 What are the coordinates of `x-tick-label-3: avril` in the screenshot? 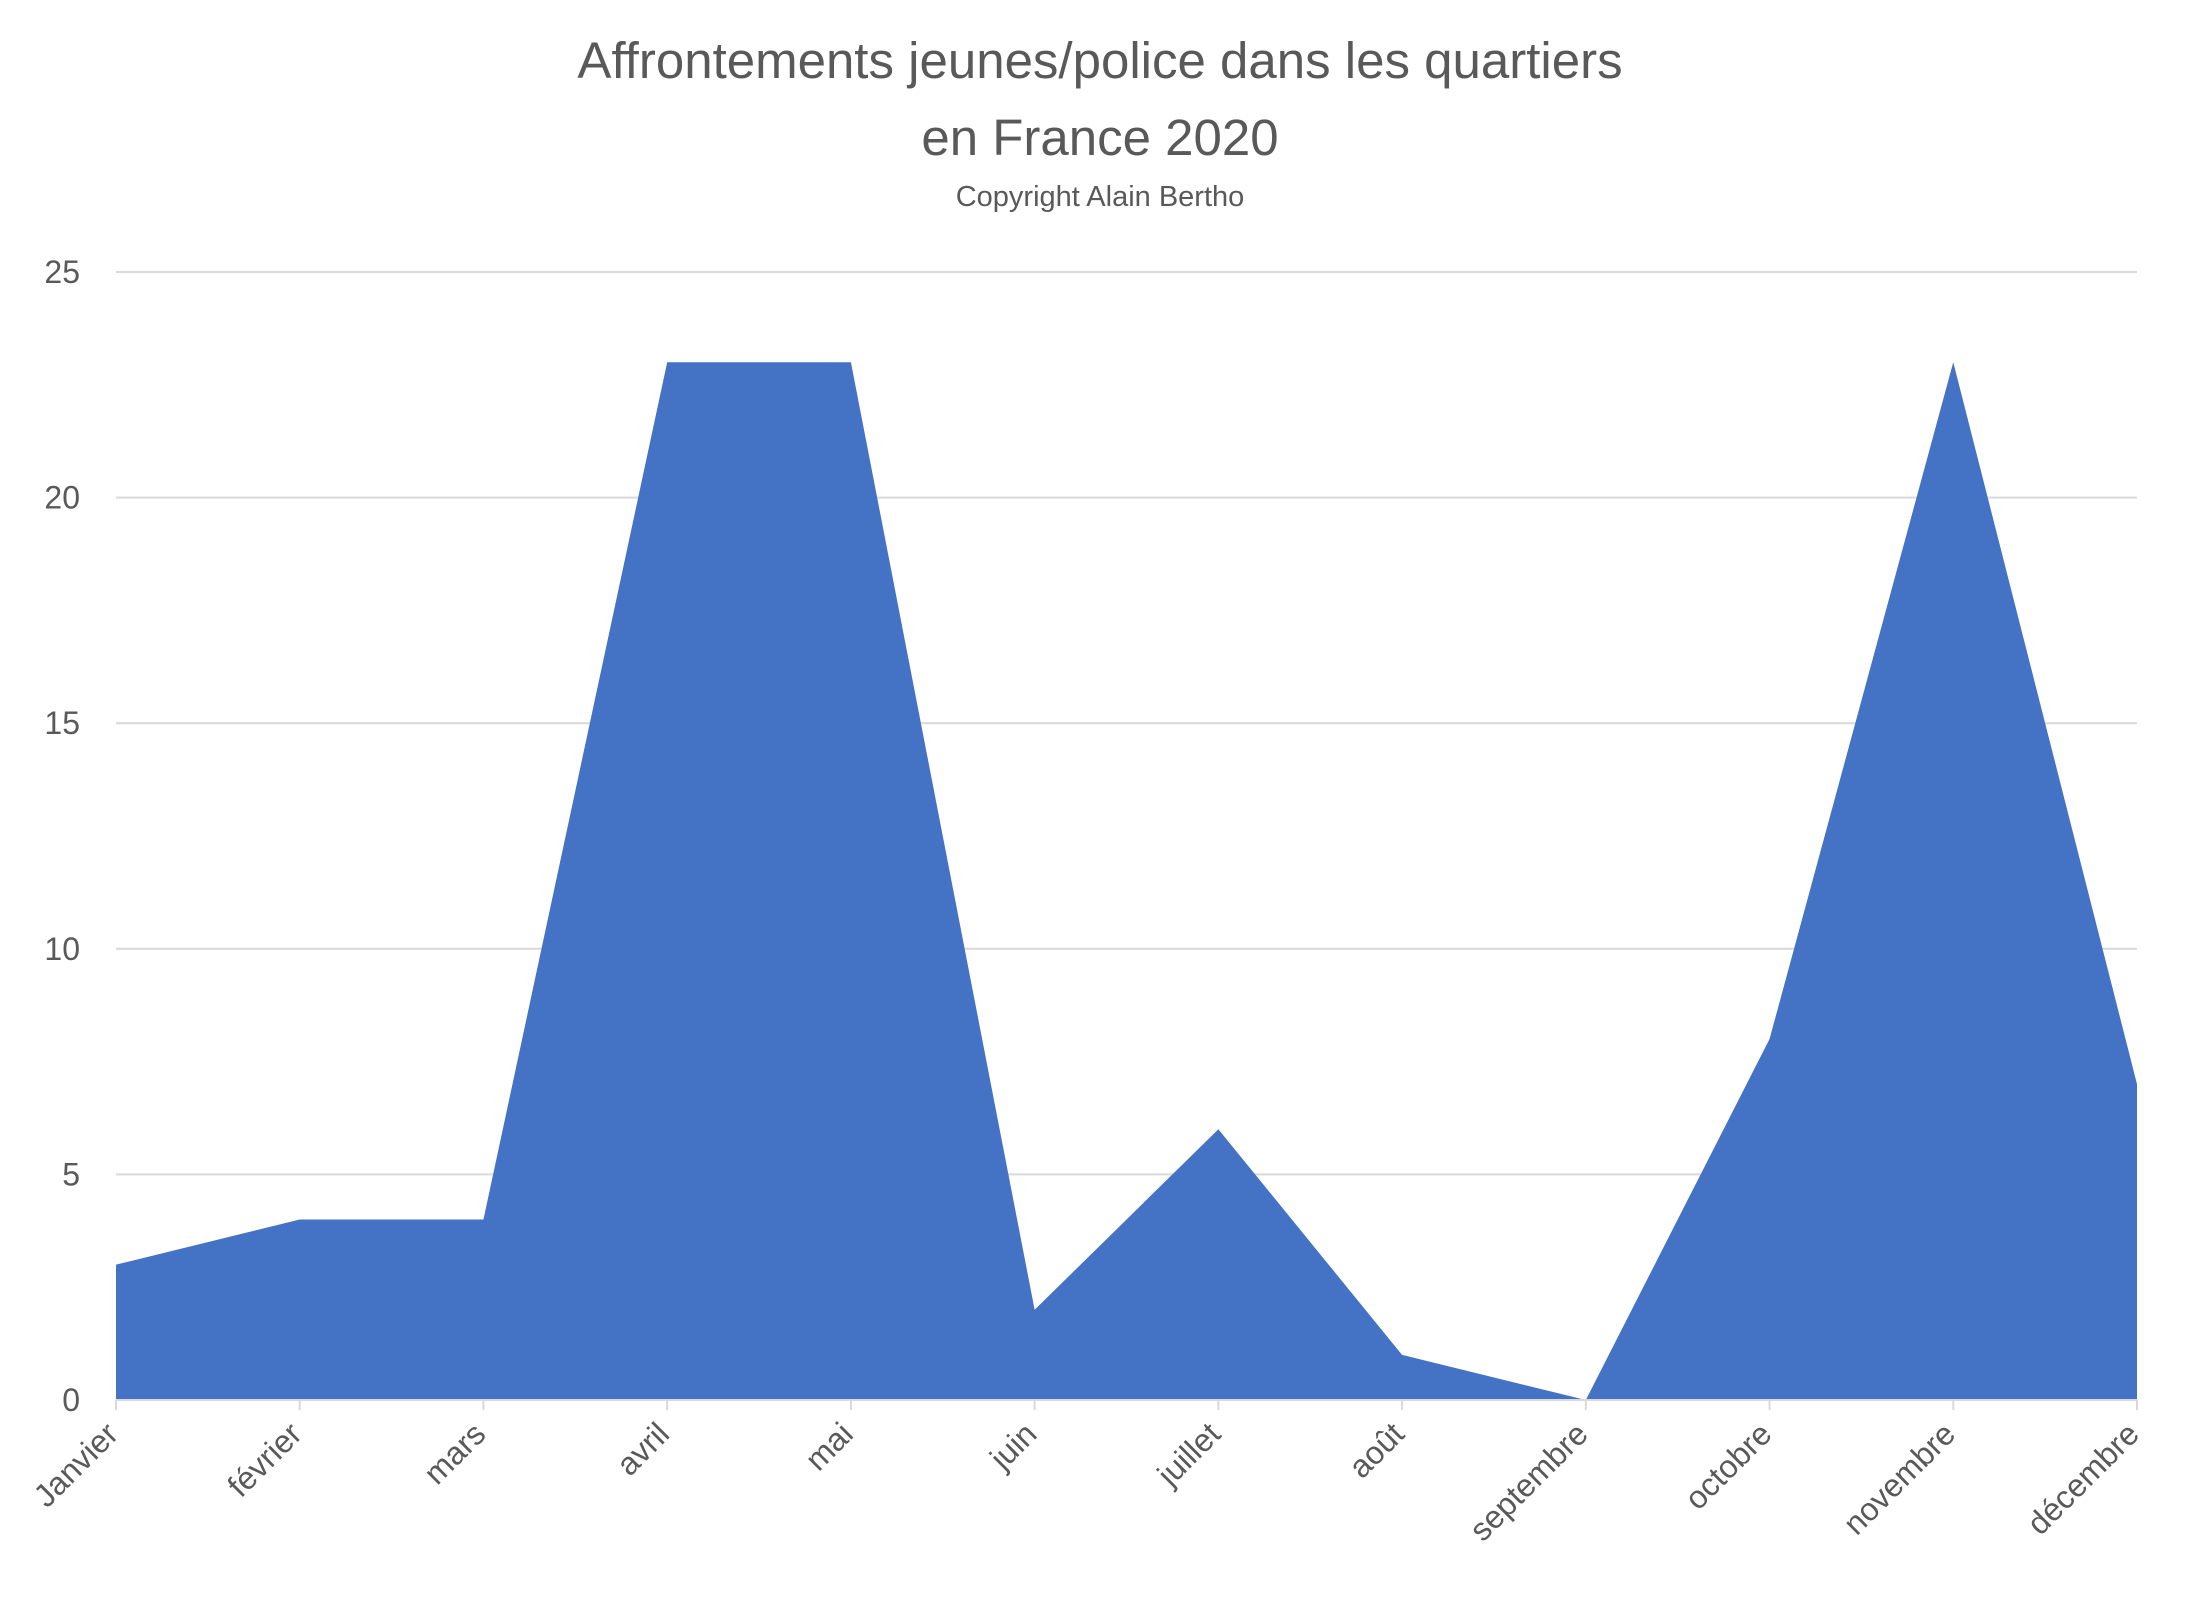 It's located at (642, 1448).